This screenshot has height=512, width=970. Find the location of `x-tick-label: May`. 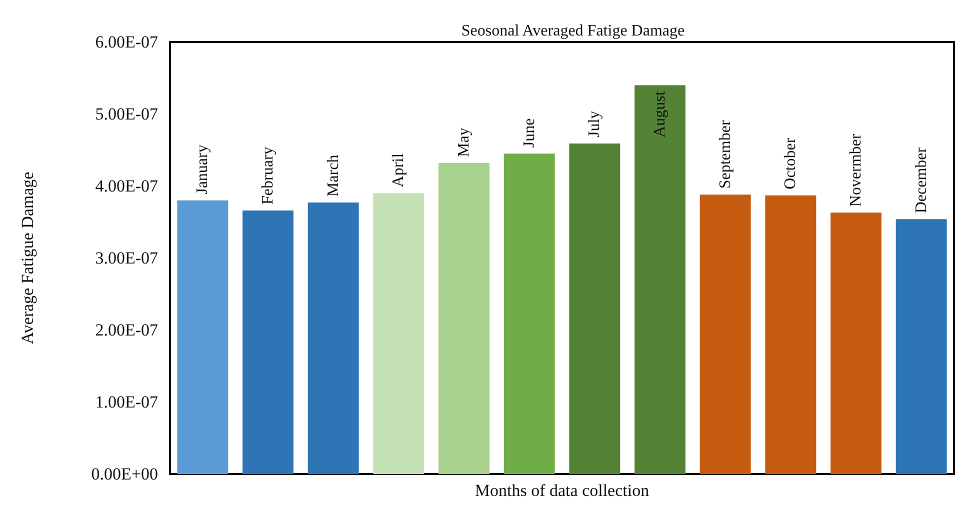

x-tick-label: May is located at coordinates (464, 142).